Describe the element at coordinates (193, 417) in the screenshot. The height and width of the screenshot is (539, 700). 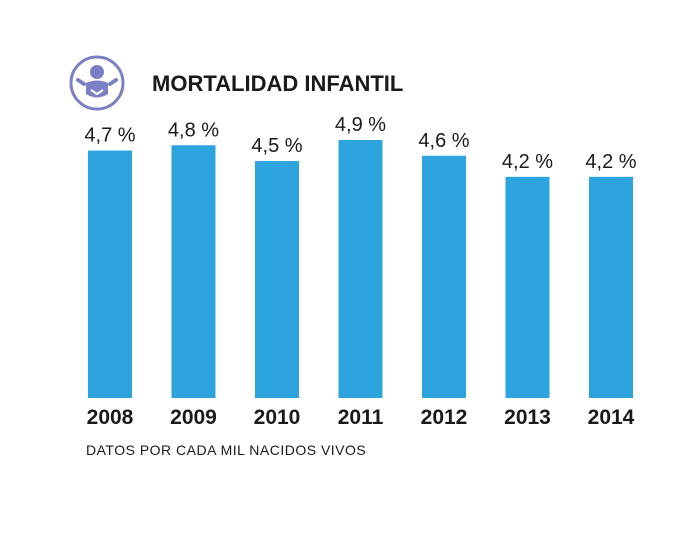
I see `year-label-2009: 2009` at that location.